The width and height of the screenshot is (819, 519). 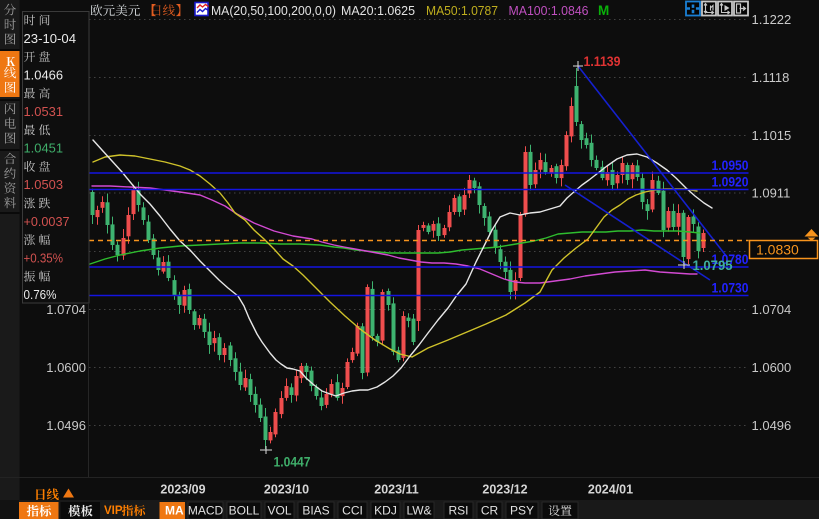 I want to click on svg-text: KDJ, so click(x=385, y=511).